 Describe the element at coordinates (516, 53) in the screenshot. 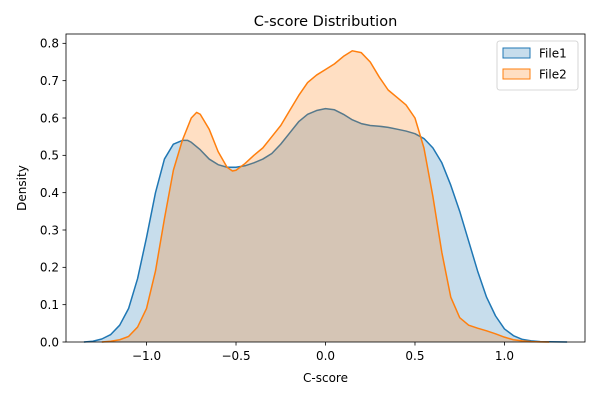

I see `legend-swatch-file1` at that location.